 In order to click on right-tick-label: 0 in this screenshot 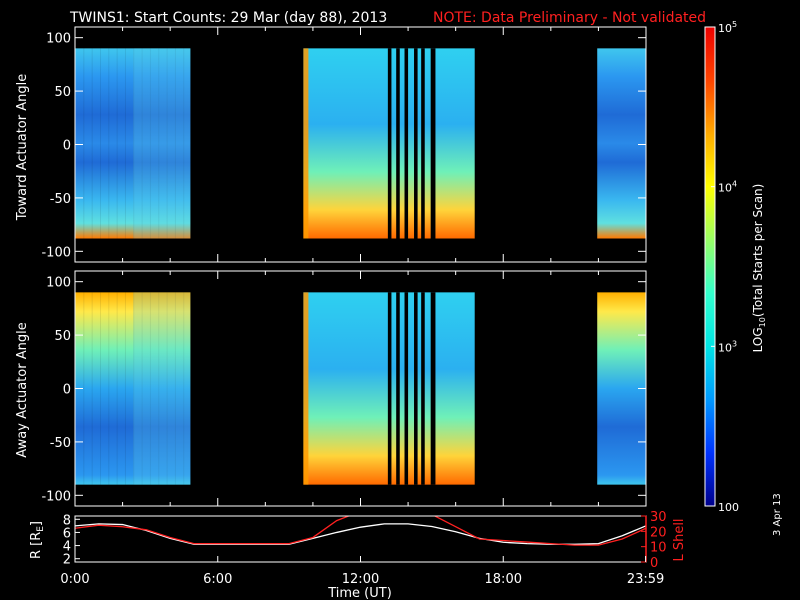, I will do `click(654, 563)`.